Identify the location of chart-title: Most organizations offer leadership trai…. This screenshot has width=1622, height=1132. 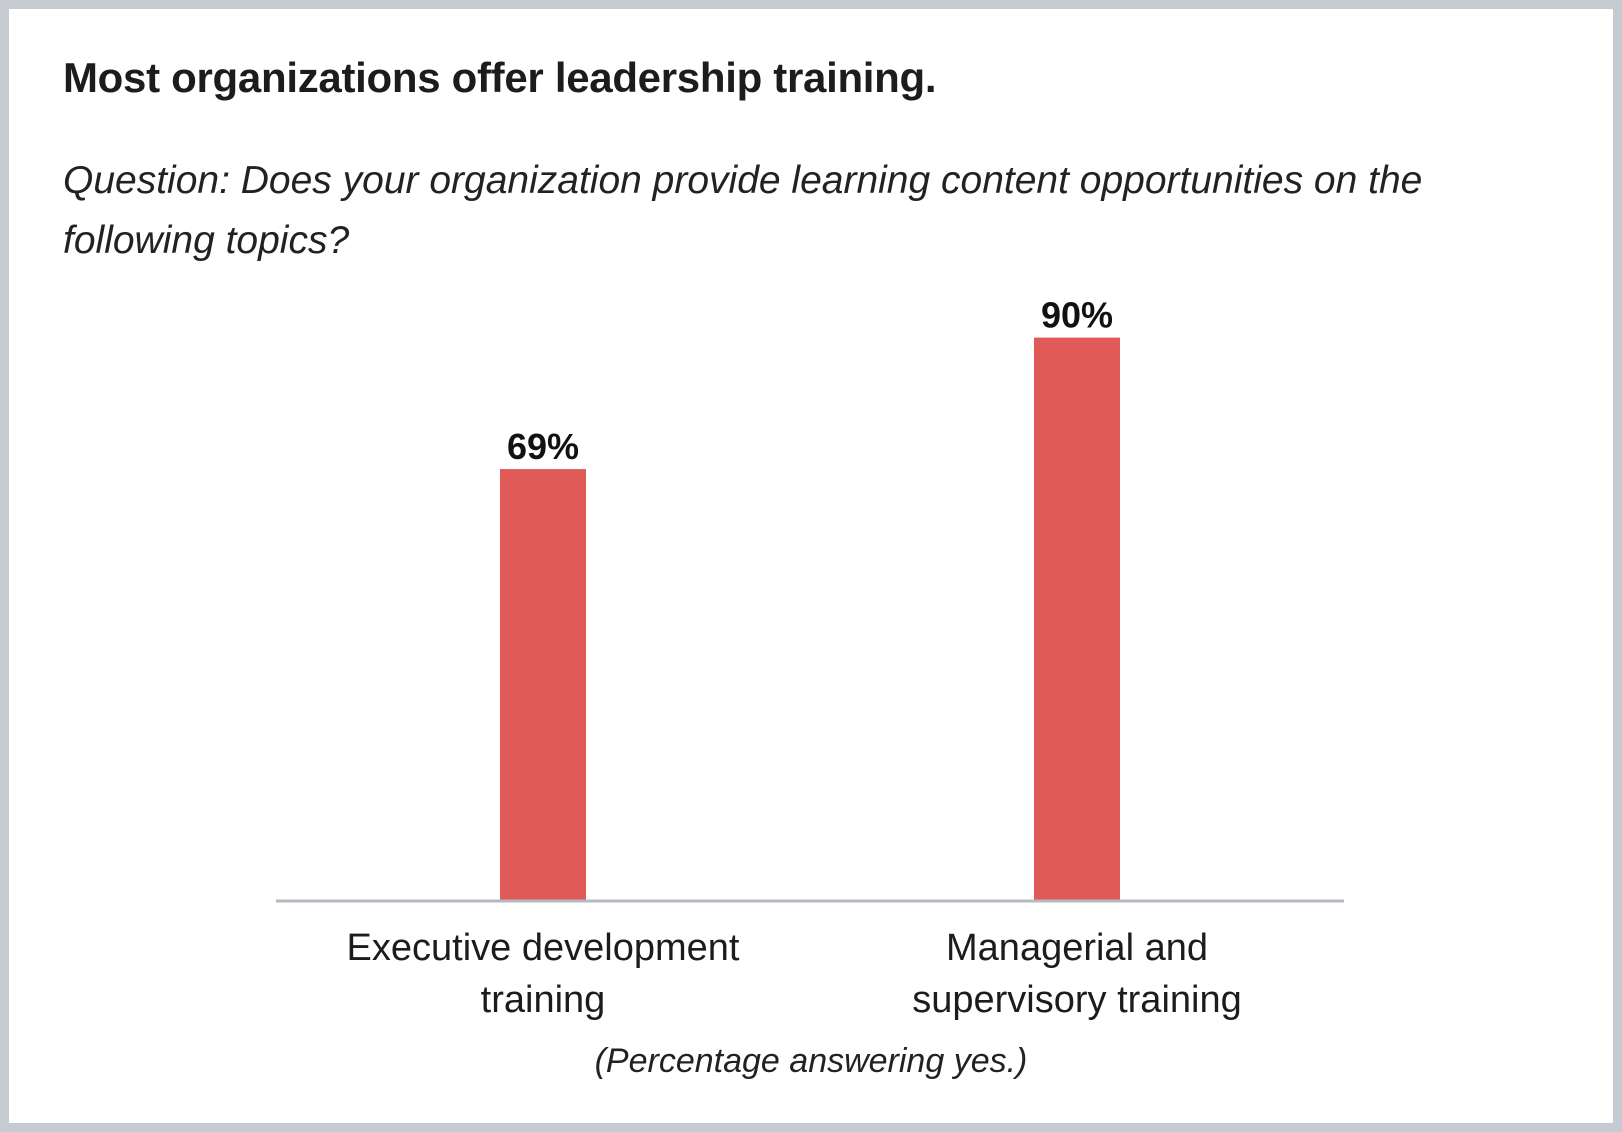
(500, 77).